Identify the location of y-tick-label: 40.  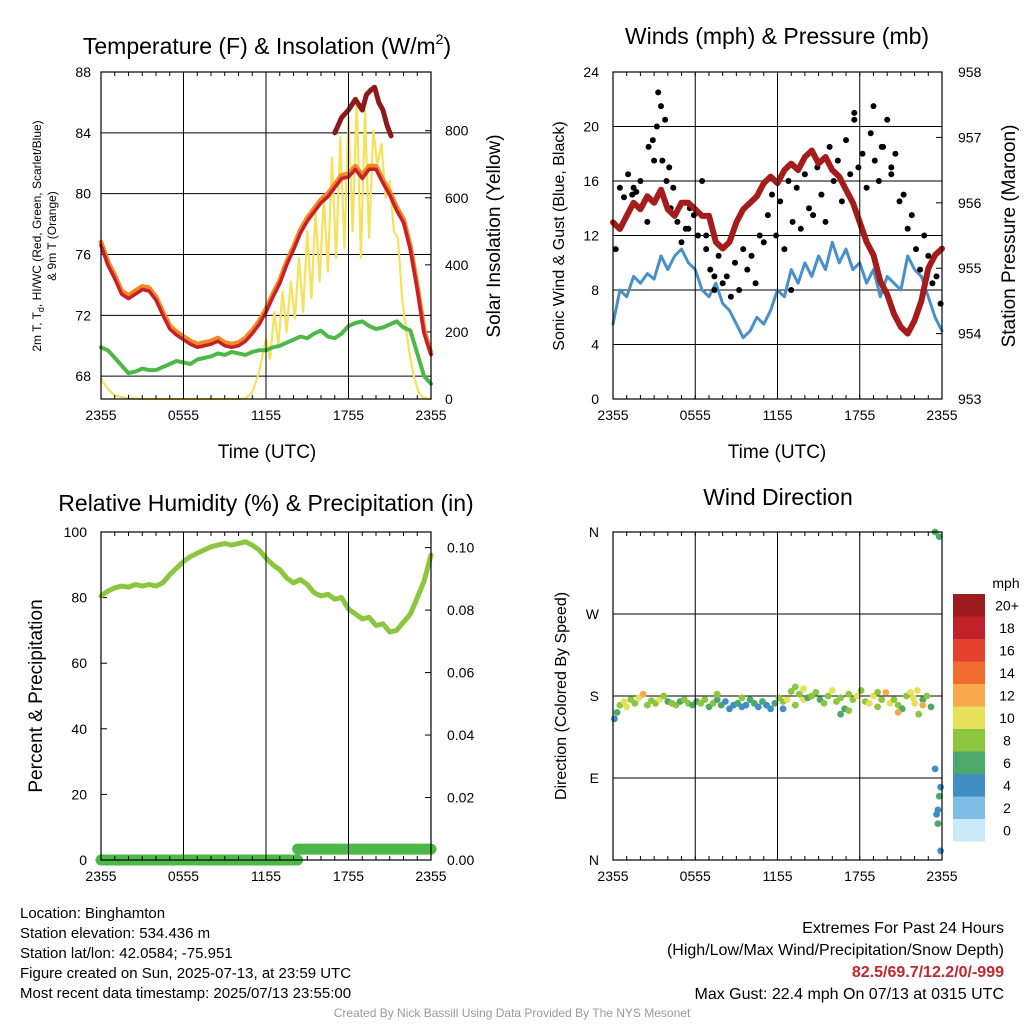
(79, 729).